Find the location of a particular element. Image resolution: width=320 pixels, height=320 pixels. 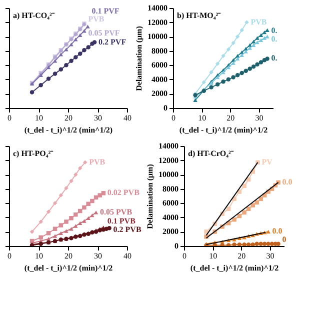

x-axis-title: (t_del - t_i)^1/2 (min^1/2) is located at coordinates (68, 130).